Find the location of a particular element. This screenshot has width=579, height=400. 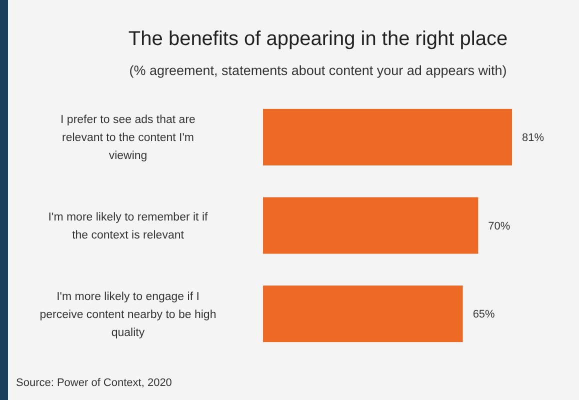

data-label: 70% is located at coordinates (499, 226).